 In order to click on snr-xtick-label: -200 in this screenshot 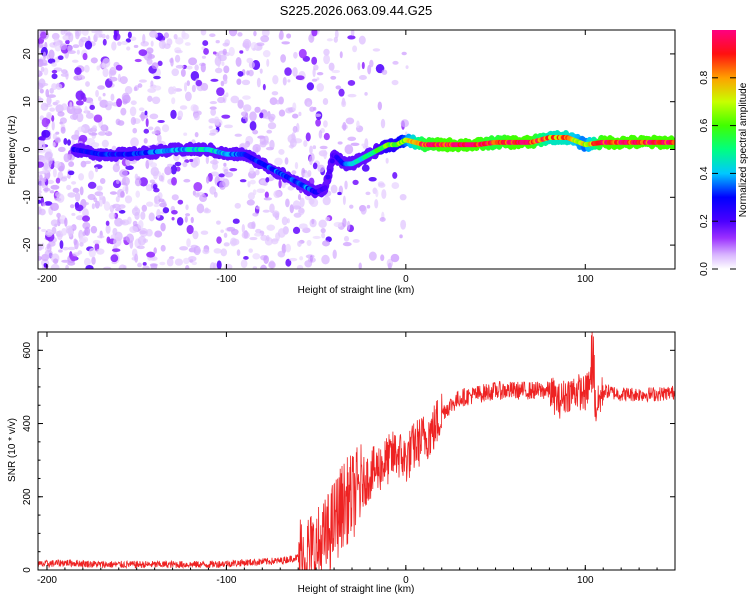, I will do `click(47, 580)`.